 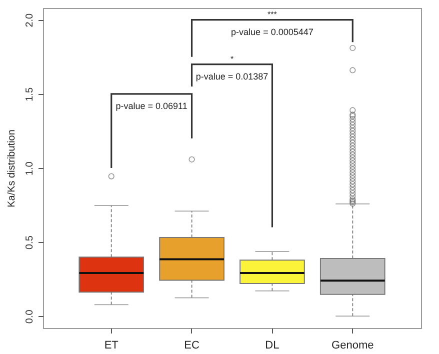 What do you see at coordinates (152, 105) in the screenshot?
I see `annotation: p-value = 0.06911` at bounding box center [152, 105].